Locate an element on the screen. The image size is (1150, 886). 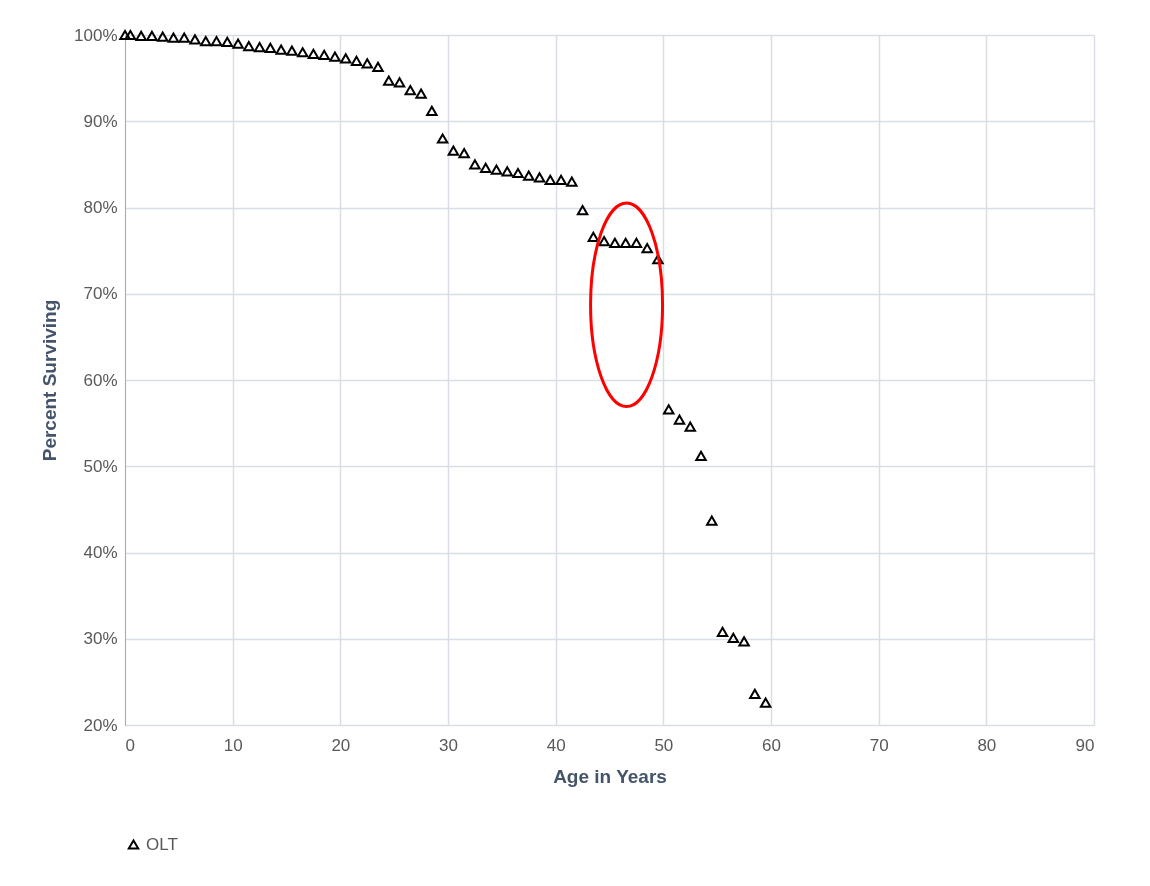
x-tick-label: 40 is located at coordinates (556, 745).